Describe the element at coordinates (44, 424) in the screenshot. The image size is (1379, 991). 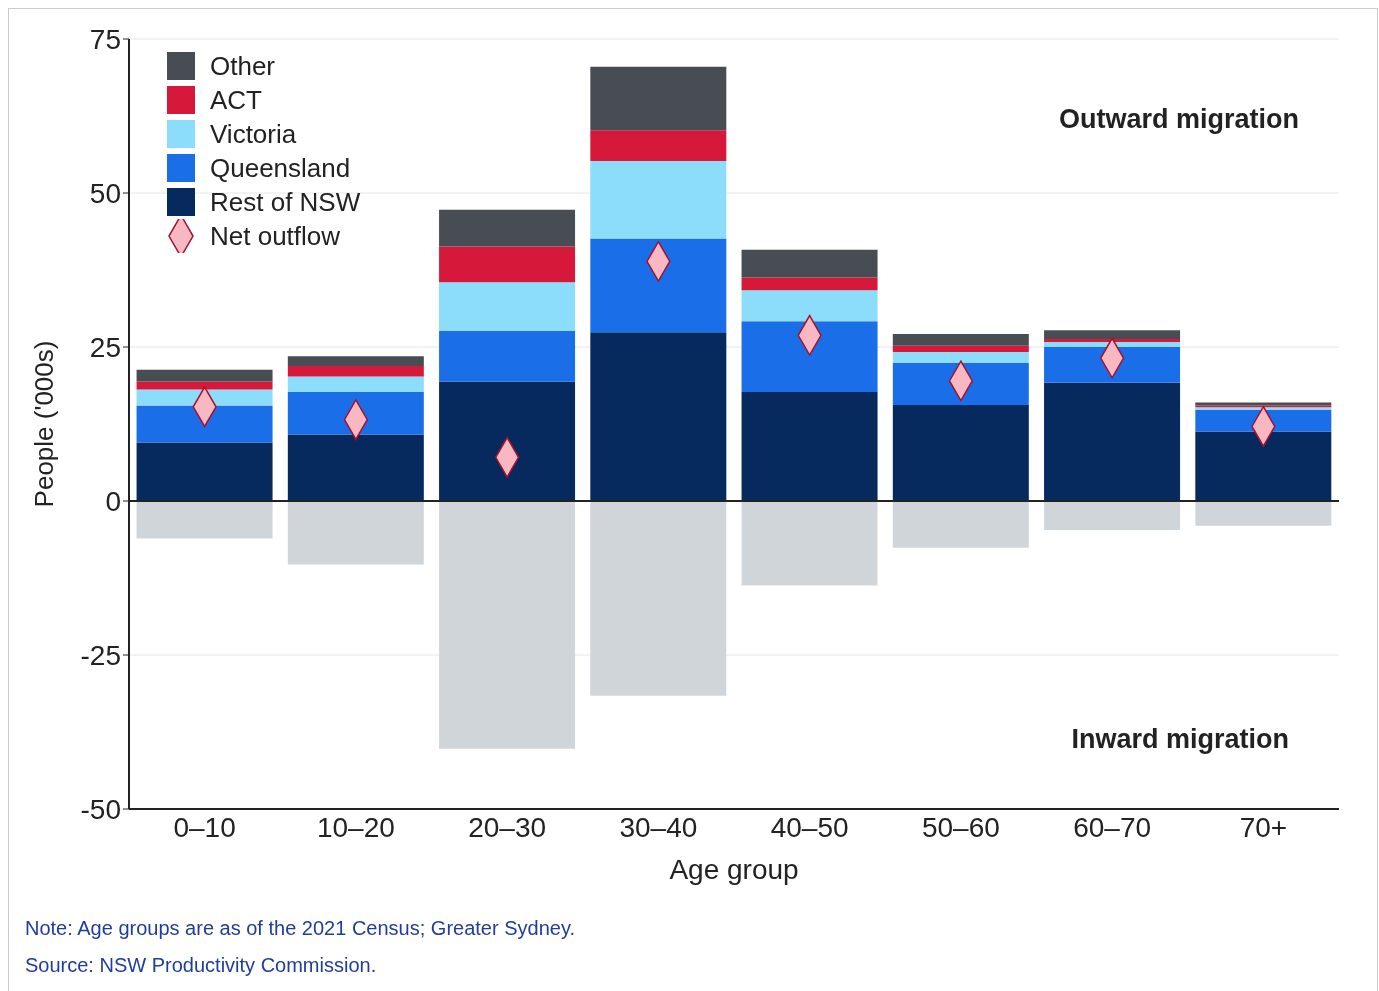
I see `y-axis-title: People ('000s)` at that location.